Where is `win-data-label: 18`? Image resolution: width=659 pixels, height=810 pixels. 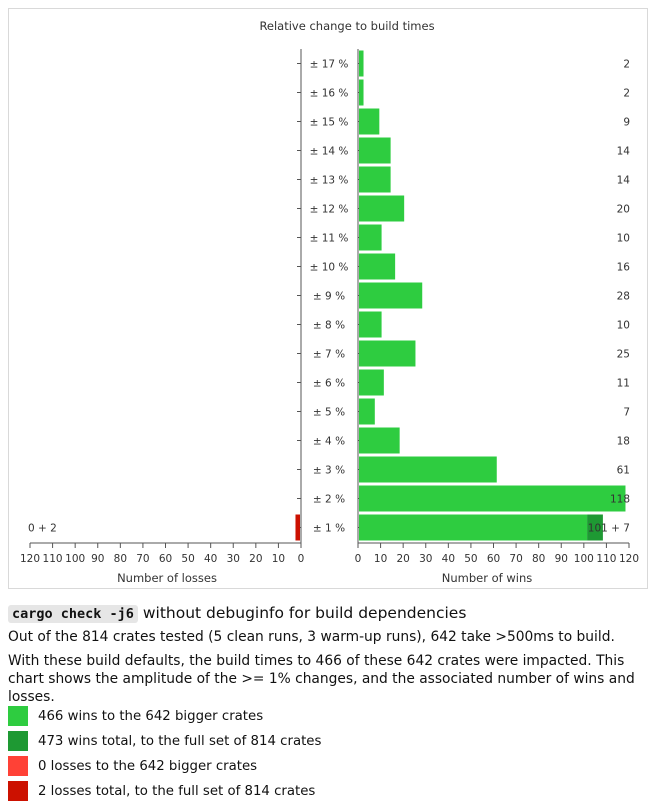
win-data-label: 18 is located at coordinates (623, 442).